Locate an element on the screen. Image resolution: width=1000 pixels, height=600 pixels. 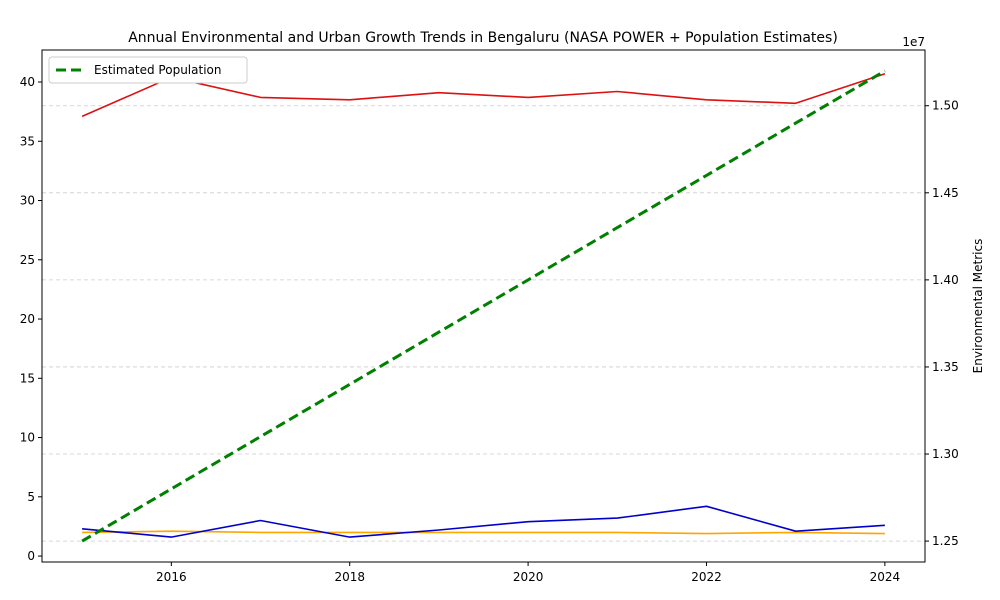
legend-label: Estimated Population is located at coordinates (157, 70).